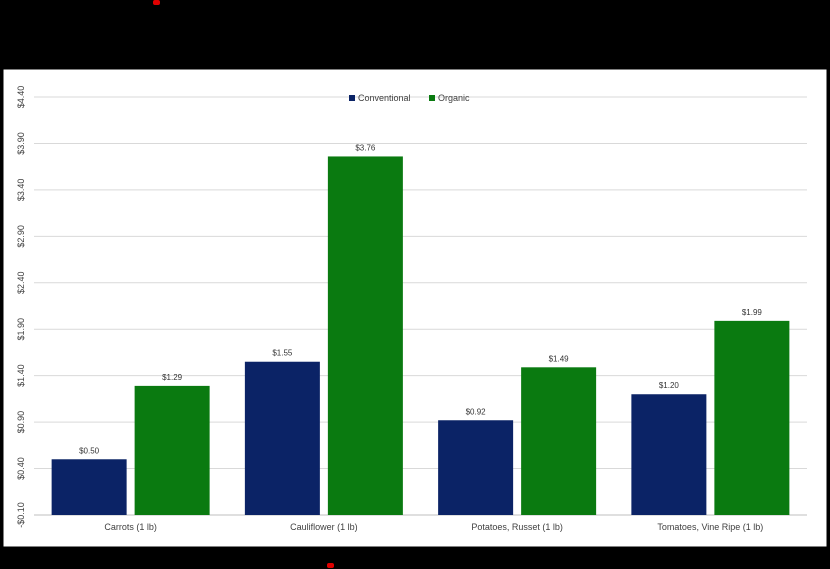 This screenshot has width=830, height=569. What do you see at coordinates (21, 283) in the screenshot?
I see `y-tick-label: $2.40` at bounding box center [21, 283].